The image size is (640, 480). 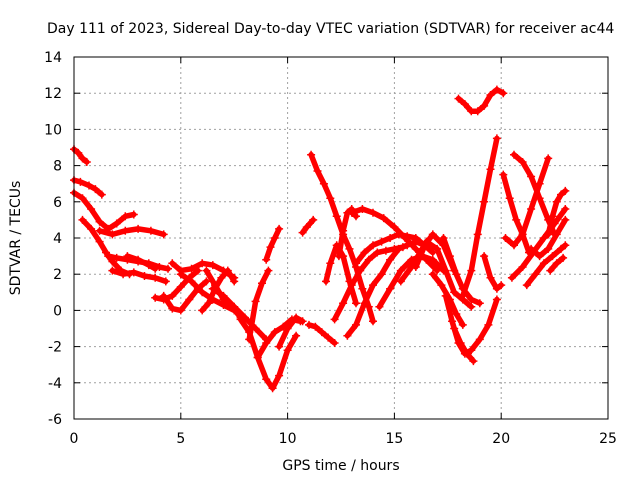 What do you see at coordinates (53, 130) in the screenshot?
I see `y-tick-label: 10` at bounding box center [53, 130].